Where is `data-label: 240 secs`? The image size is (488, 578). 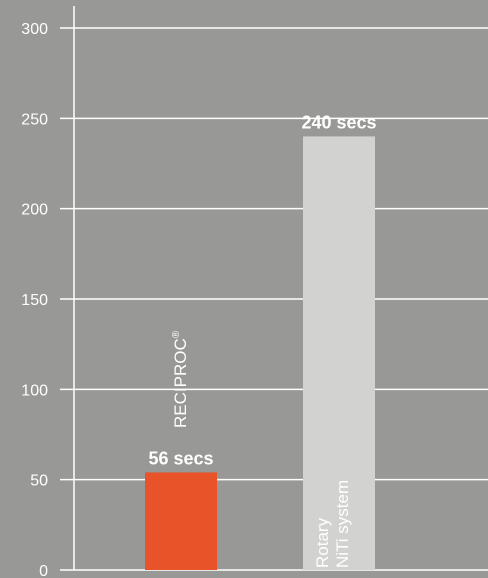 data-label: 240 secs is located at coordinates (338, 122).